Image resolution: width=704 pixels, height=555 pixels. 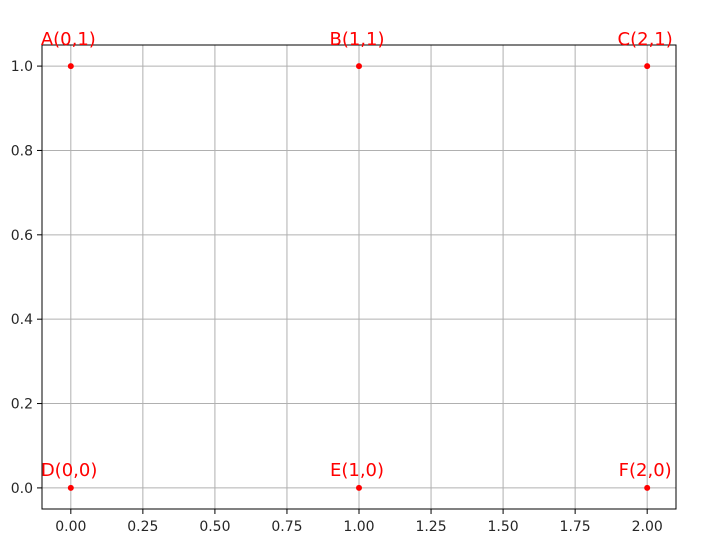 What do you see at coordinates (70, 527) in the screenshot?
I see `x-tick-label-0: 0.00` at bounding box center [70, 527].